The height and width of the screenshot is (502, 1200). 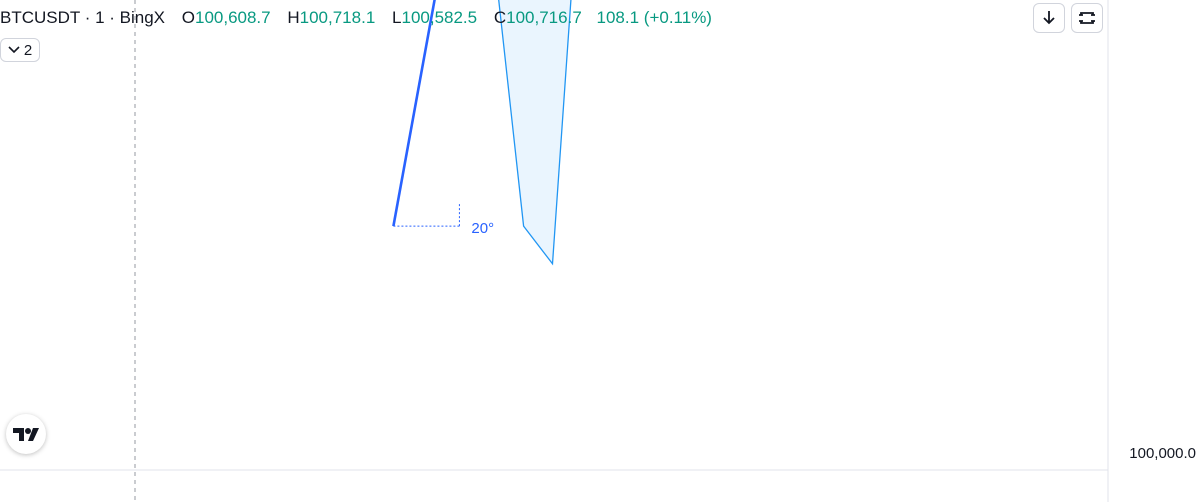 I want to click on low-value: 100,582.5, so click(x=439, y=17).